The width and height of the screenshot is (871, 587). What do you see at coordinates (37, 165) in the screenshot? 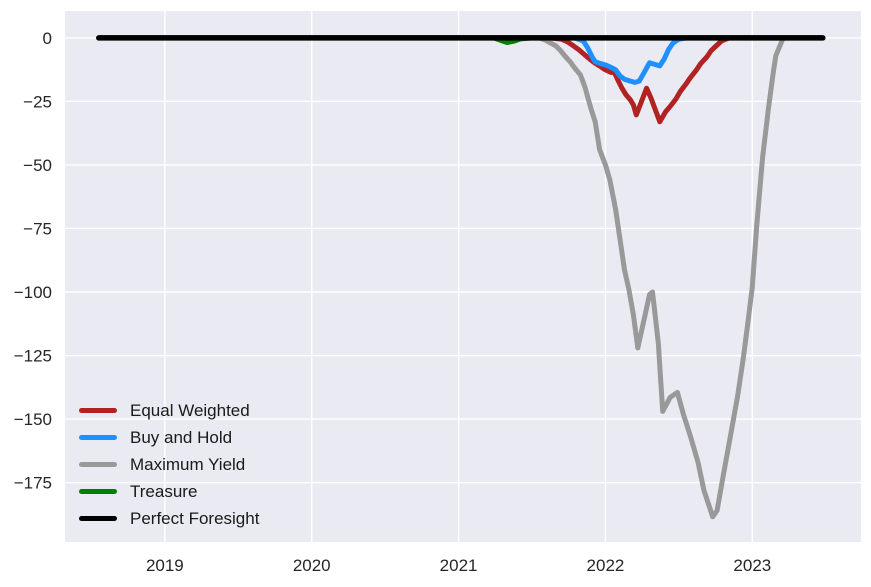
I see `y-tick-label-2: −50` at bounding box center [37, 165].